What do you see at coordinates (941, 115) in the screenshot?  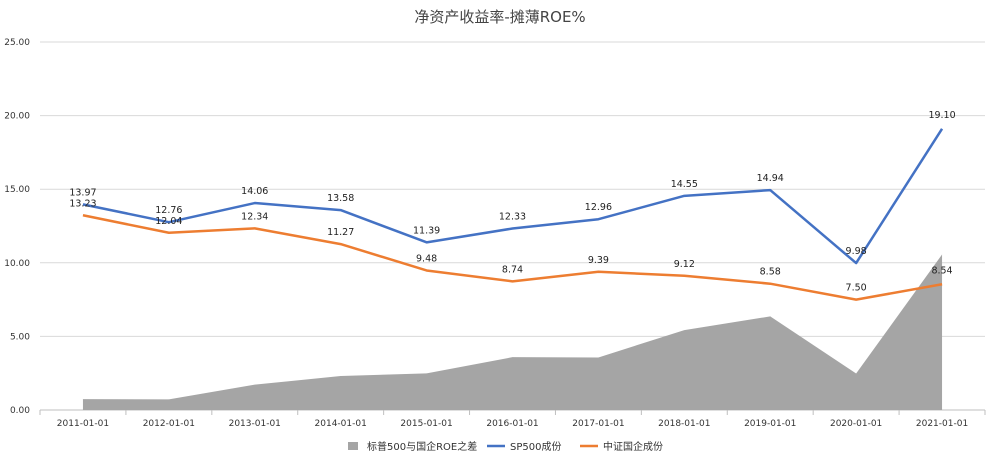 I see `data-label: 19.10` at bounding box center [941, 115].